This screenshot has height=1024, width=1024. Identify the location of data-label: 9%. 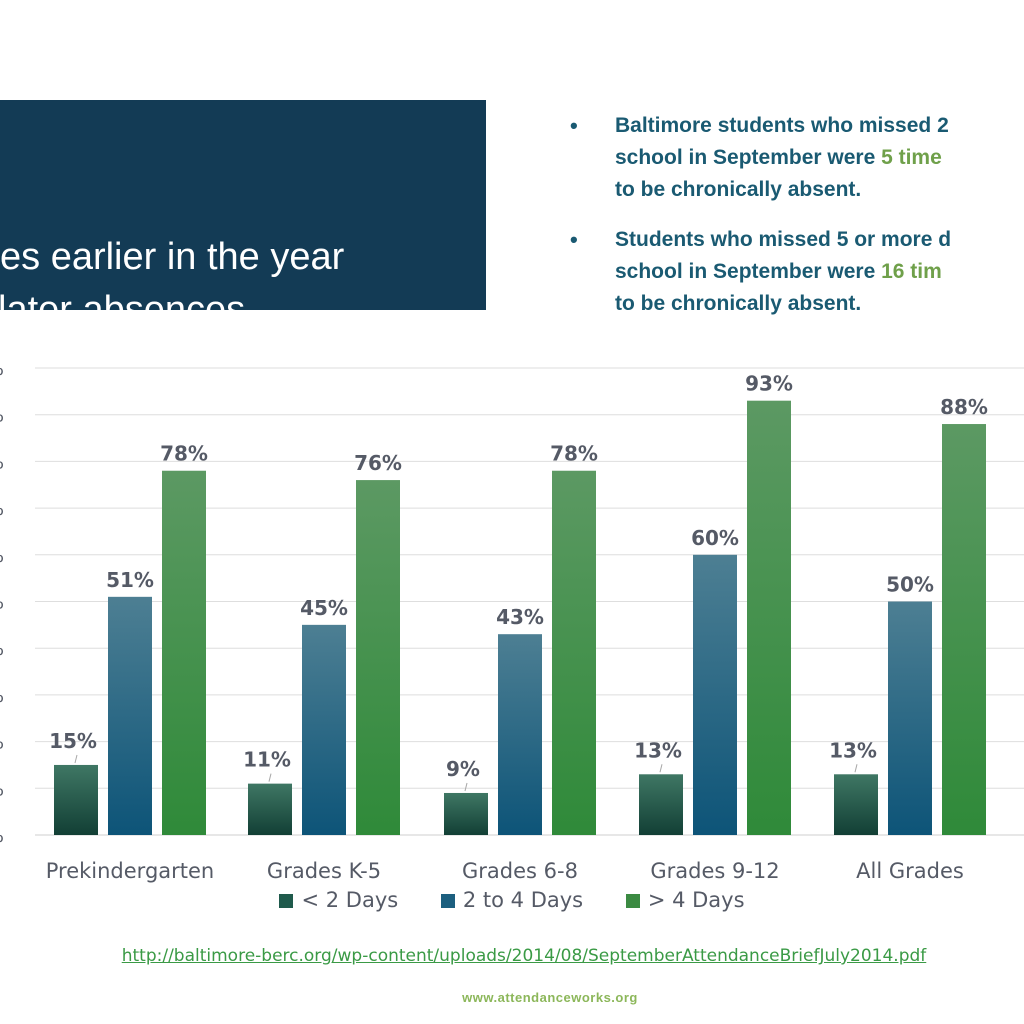
(463, 769).